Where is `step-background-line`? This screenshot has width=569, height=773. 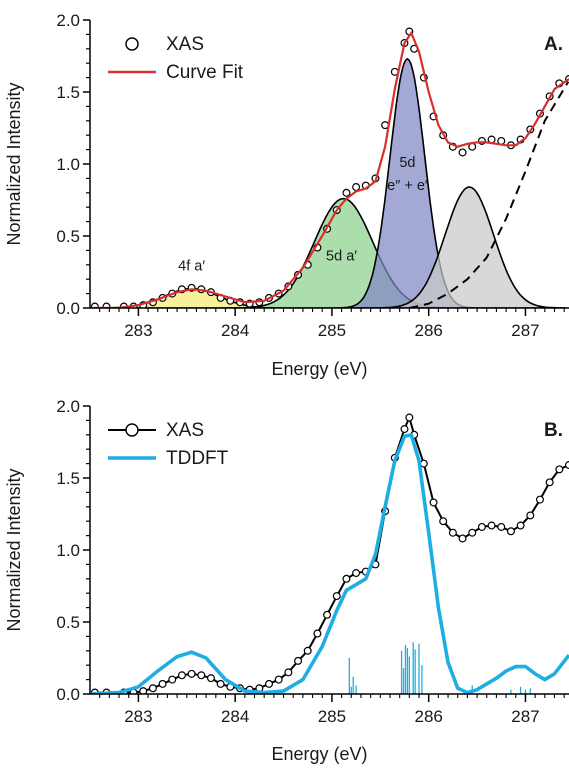
step-background-line is located at coordinates (489, 193).